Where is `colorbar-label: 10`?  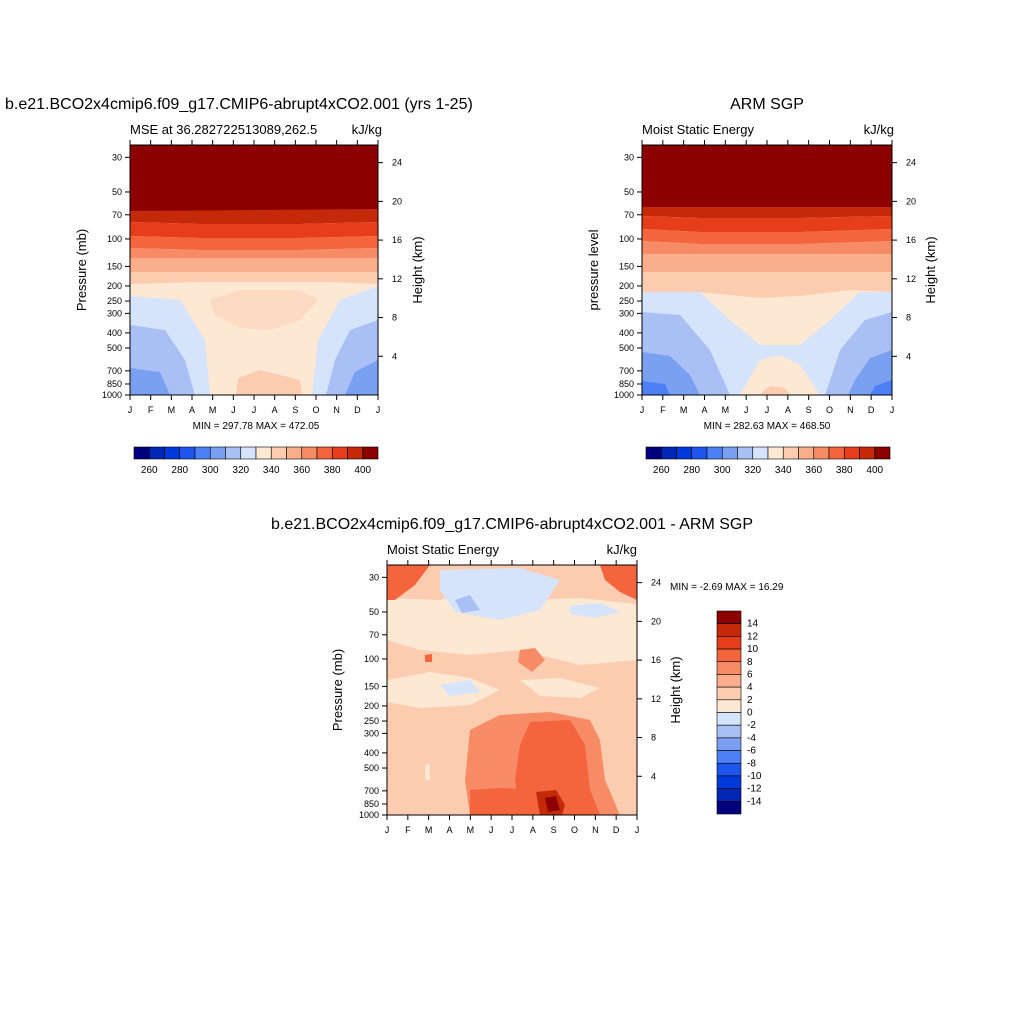 colorbar-label: 10 is located at coordinates (753, 649).